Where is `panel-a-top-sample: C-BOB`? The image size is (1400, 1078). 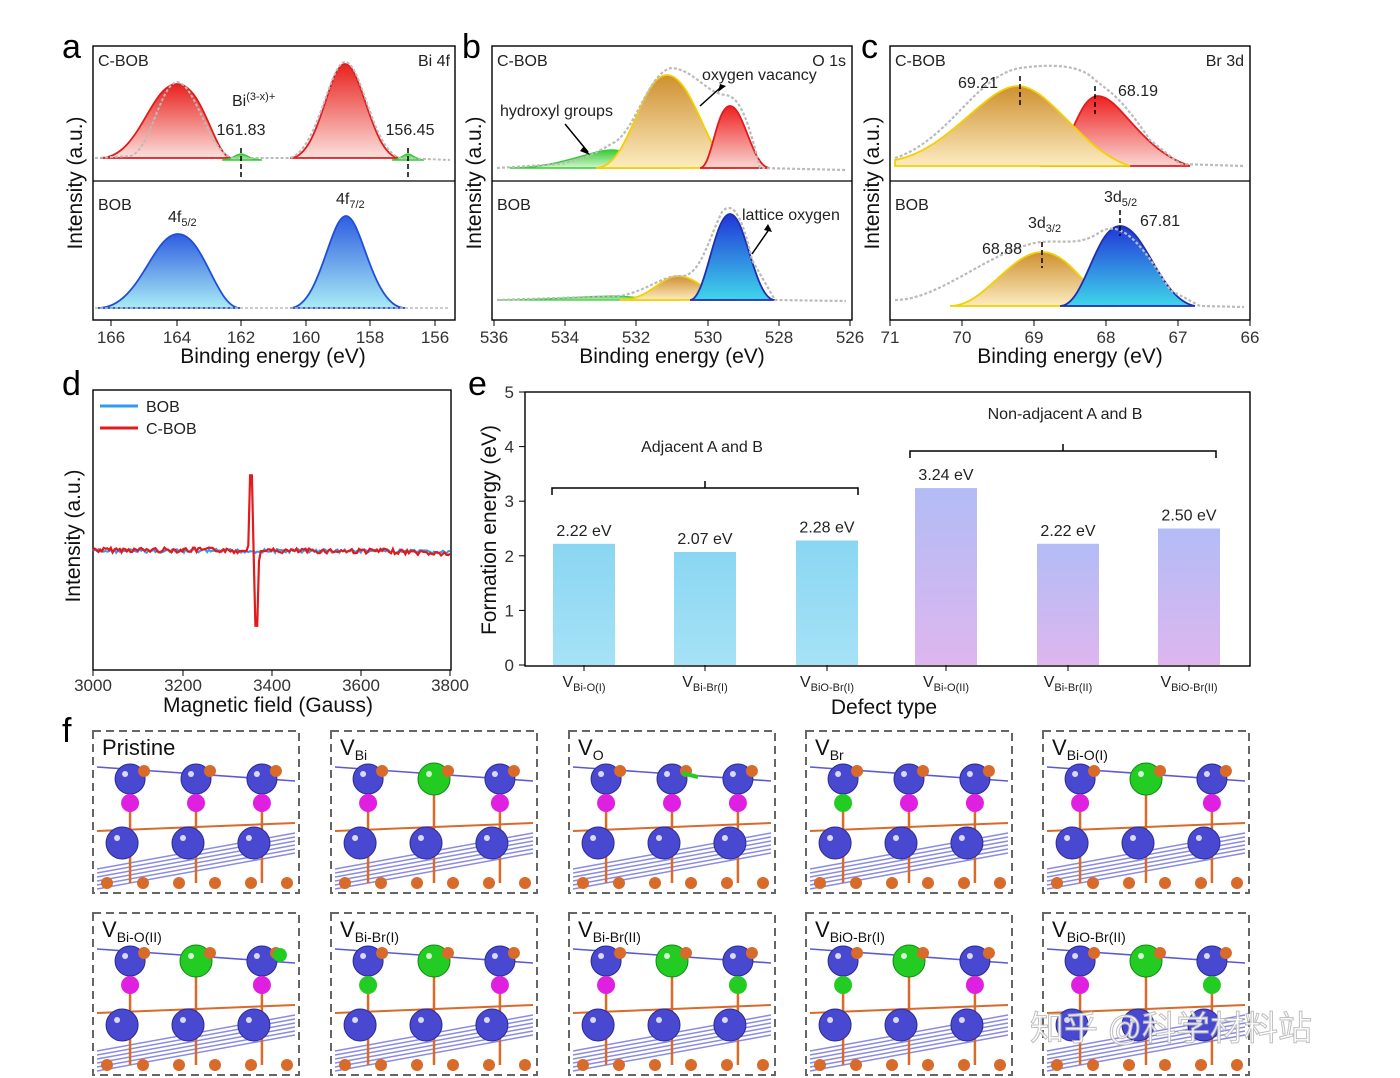 panel-a-top-sample: C-BOB is located at coordinates (123, 61).